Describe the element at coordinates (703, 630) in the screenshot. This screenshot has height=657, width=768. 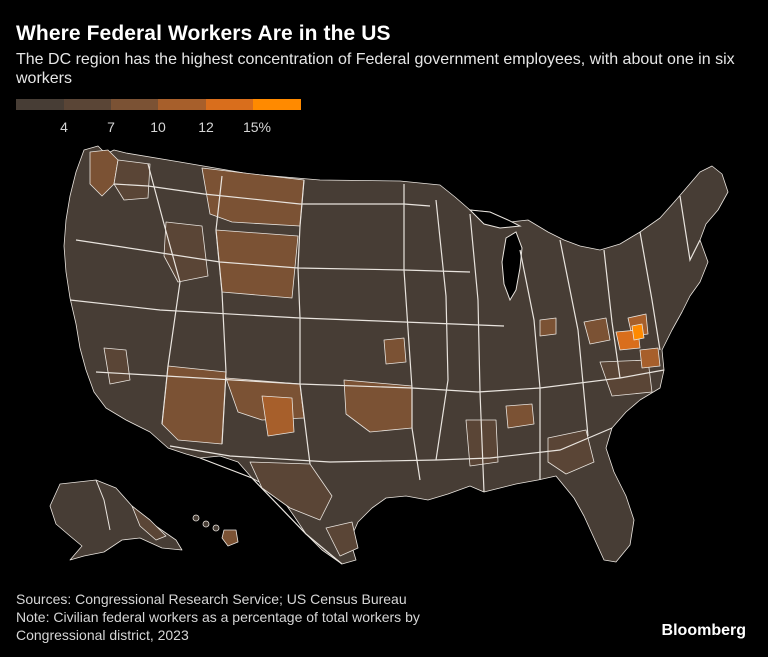
I see `bloomberg-logo: Bloomberg` at that location.